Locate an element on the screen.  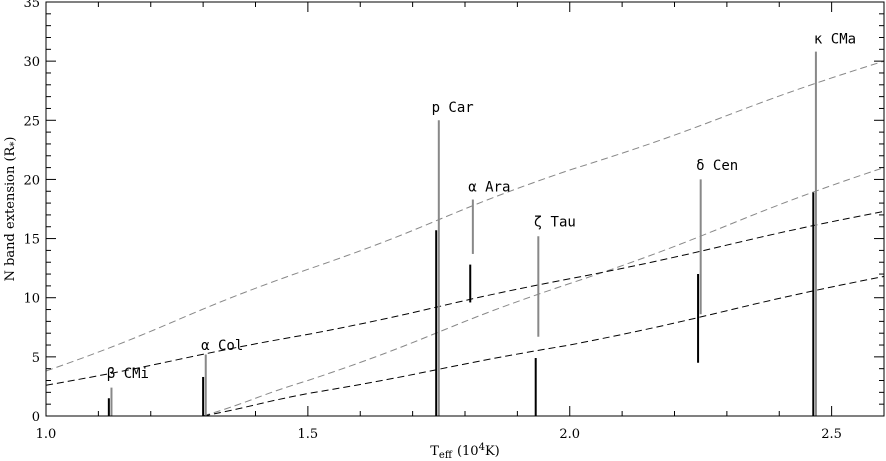
y-axis-label-main: N band extension (R is located at coordinates (10, 213).